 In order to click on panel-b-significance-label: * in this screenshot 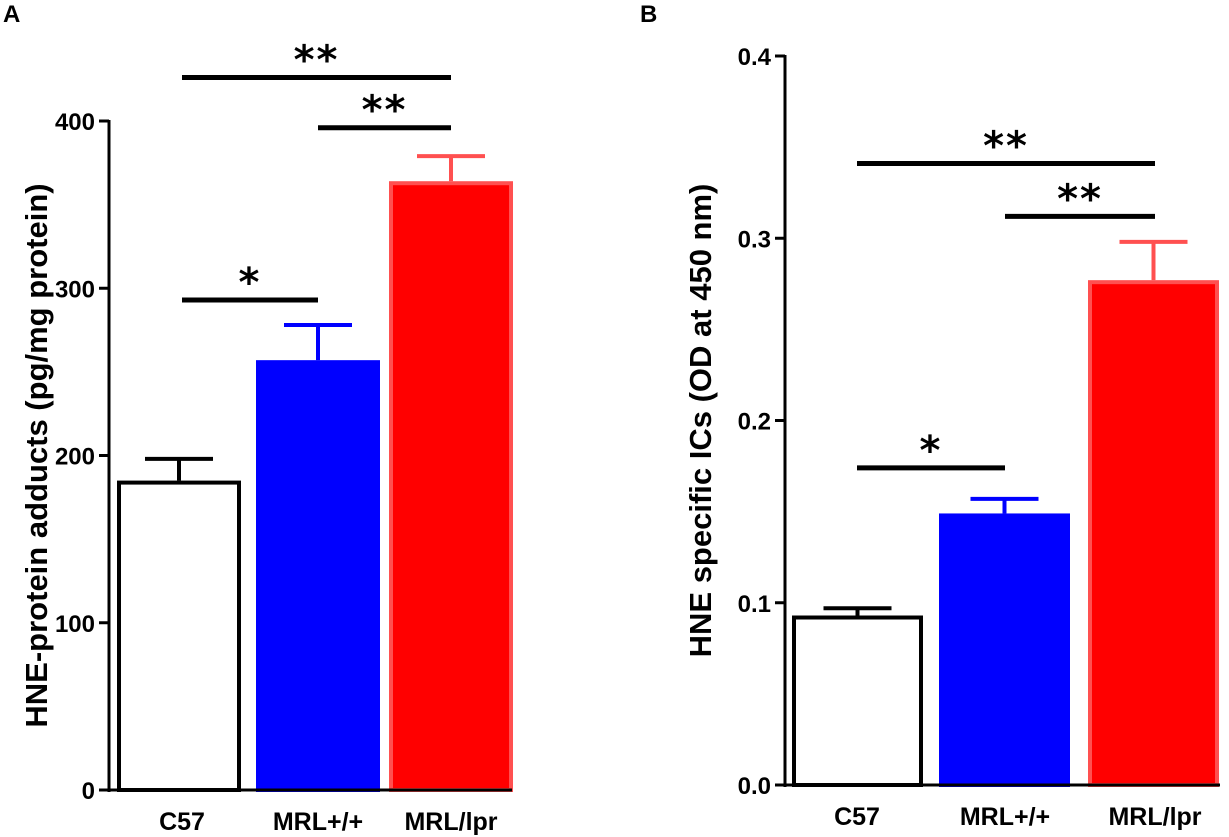, I will do `click(931, 451)`.